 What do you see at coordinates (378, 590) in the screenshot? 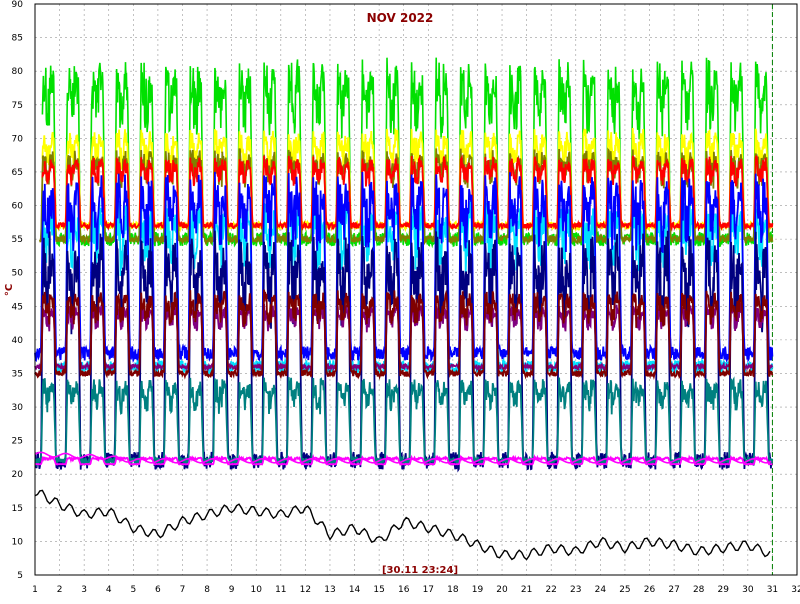
I see `x-tick-label: 15` at bounding box center [378, 590].